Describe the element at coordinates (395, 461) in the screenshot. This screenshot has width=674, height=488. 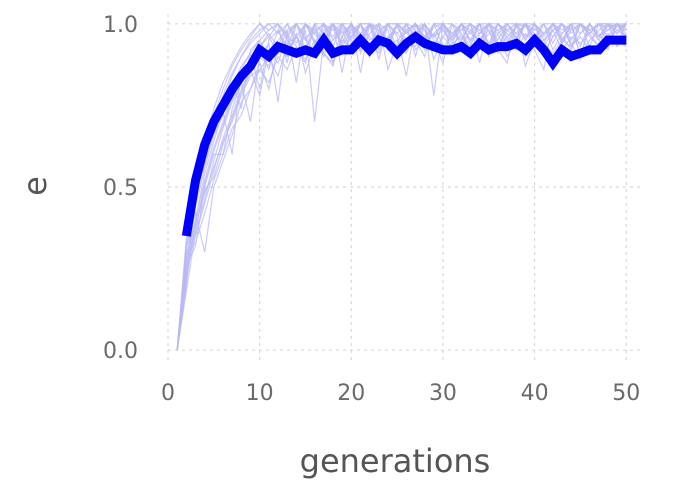
I see `x-axis-title: generations` at that location.